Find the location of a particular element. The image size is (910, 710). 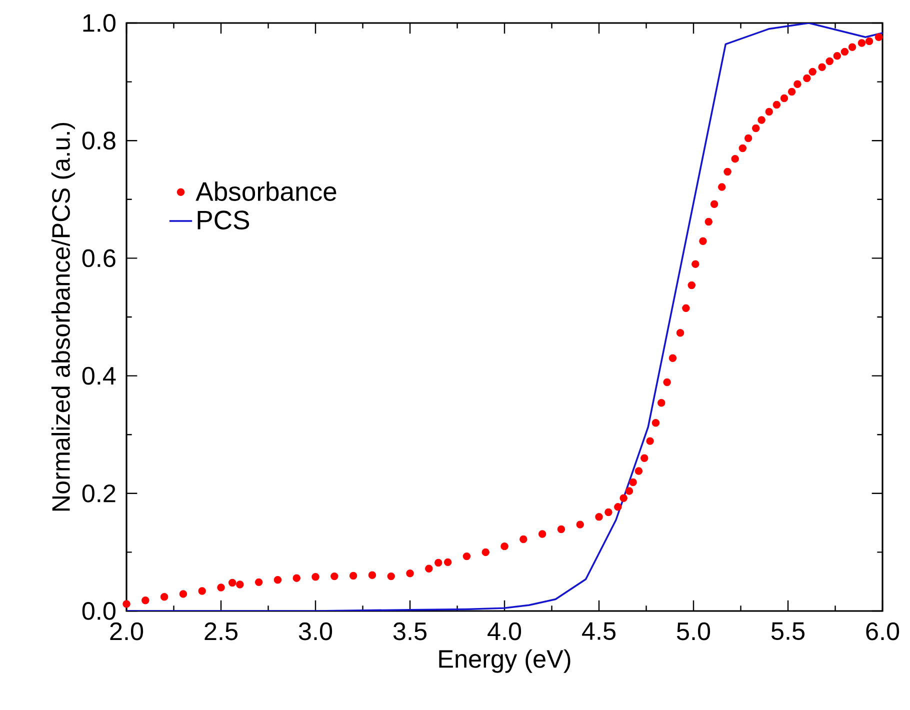

y-tick-label: 0.4 is located at coordinates (99, 375).